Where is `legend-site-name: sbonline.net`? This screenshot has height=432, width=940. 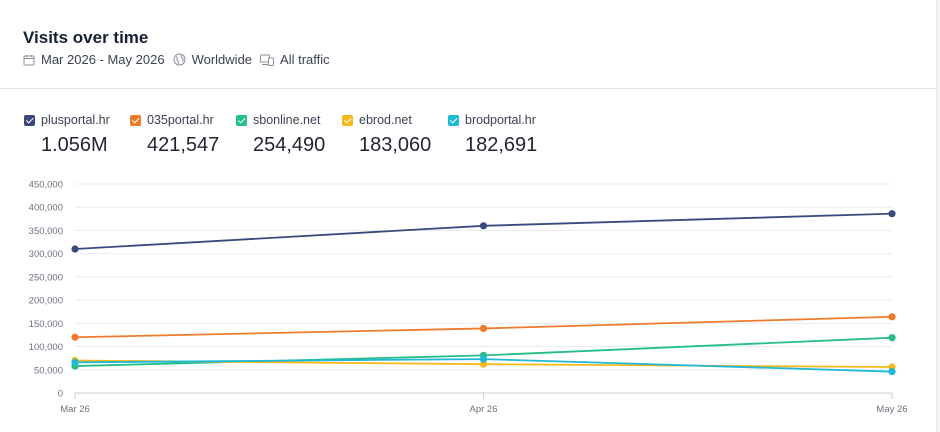 legend-site-name: sbonline.net is located at coordinates (287, 120).